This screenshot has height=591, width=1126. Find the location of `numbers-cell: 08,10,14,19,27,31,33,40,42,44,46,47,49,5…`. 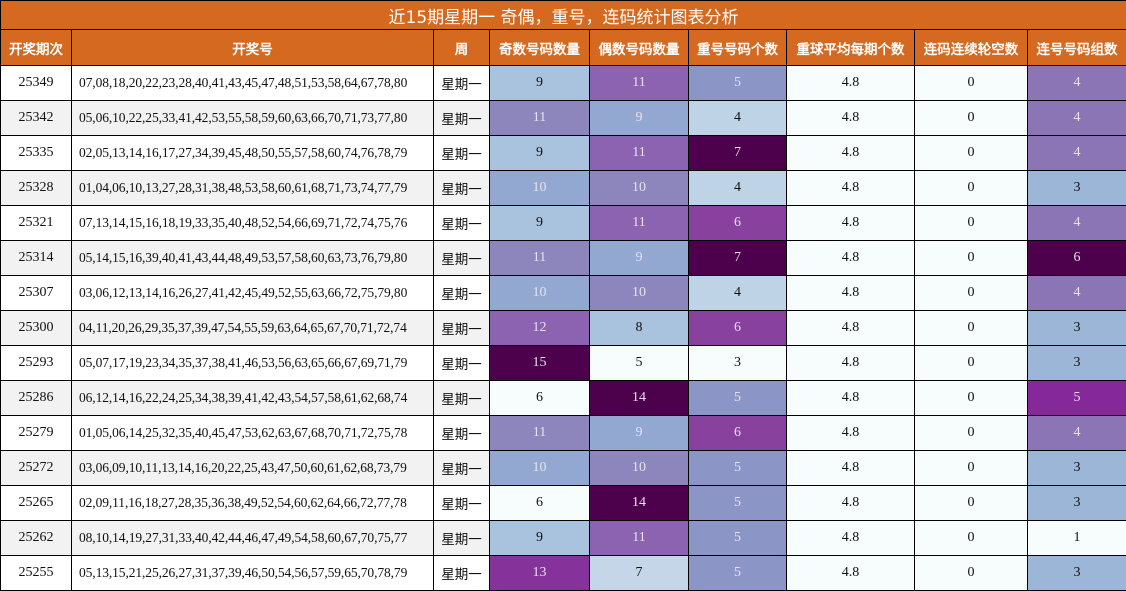

numbers-cell: 08,10,14,19,27,31,33,40,42,44,46,47,49,5… is located at coordinates (253, 538).